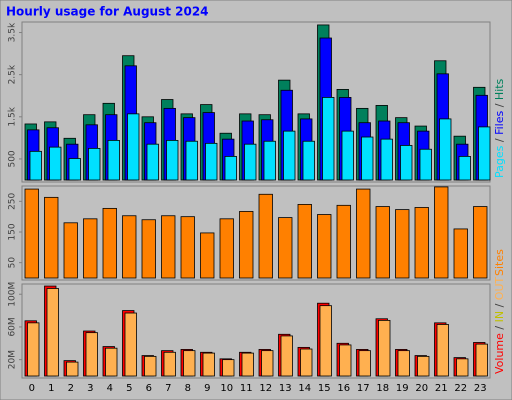  What do you see at coordinates (13, 231) in the screenshot?
I see `y-tick-label: 150` at bounding box center [13, 231].